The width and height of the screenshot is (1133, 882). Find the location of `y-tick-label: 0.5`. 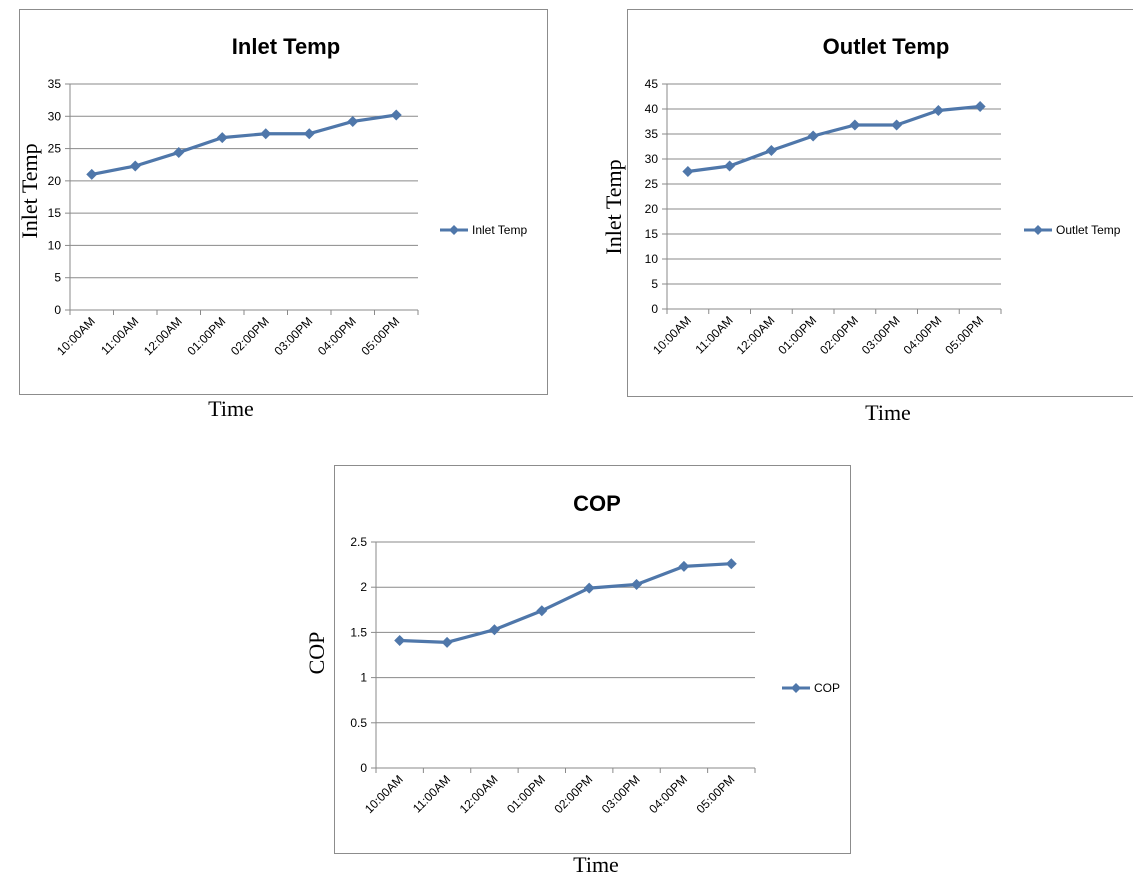

y-tick-label: 0.5 is located at coordinates (358, 723).